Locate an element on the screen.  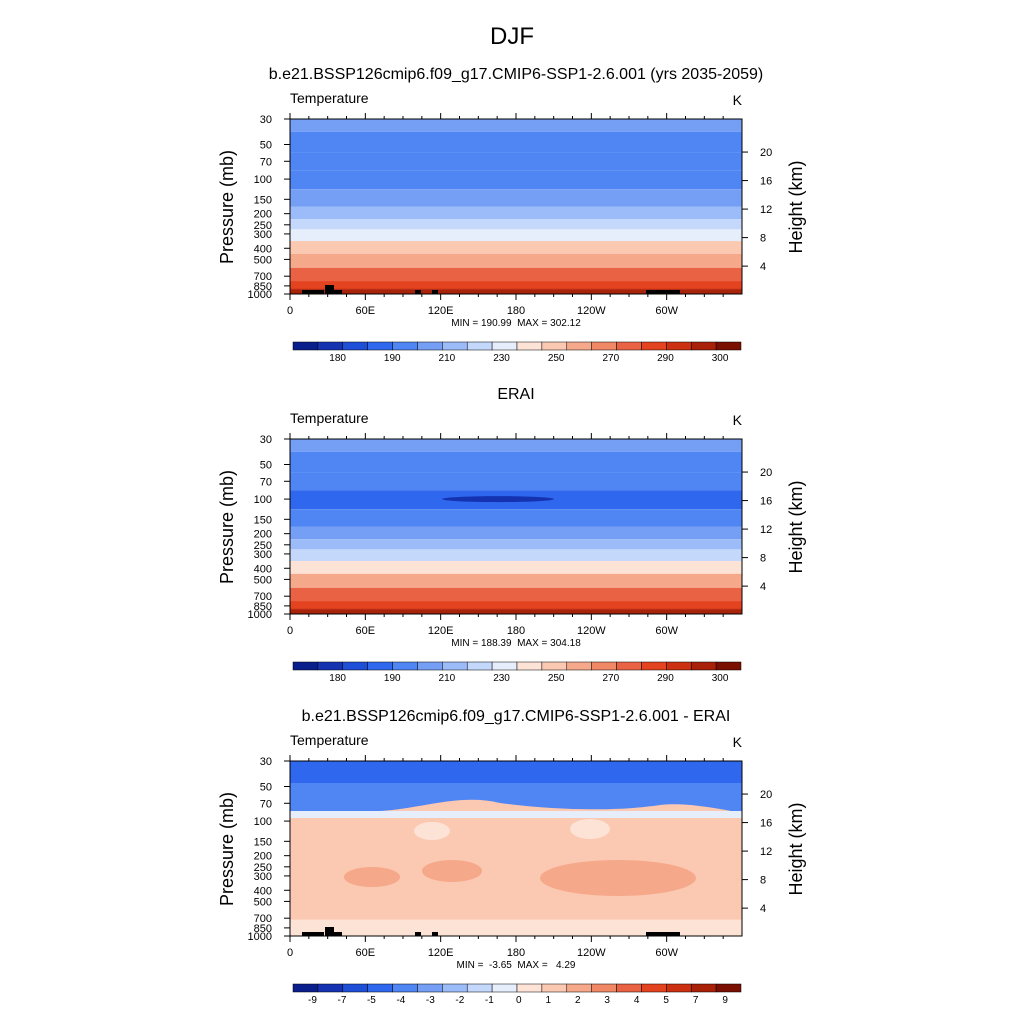
tropopause-band is located at coordinates (516, 814).